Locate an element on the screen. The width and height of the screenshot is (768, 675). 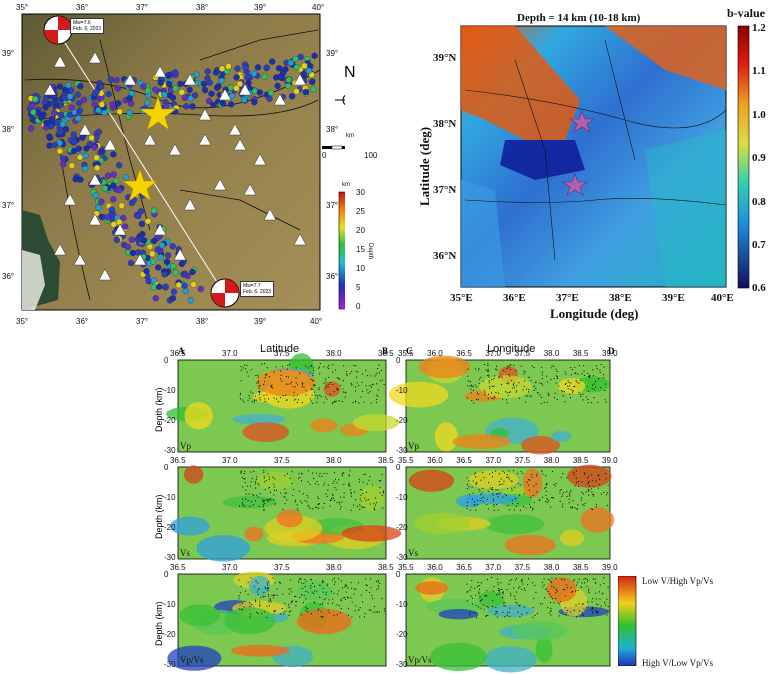
longitude-tick: 38.5 is located at coordinates (580, 460).